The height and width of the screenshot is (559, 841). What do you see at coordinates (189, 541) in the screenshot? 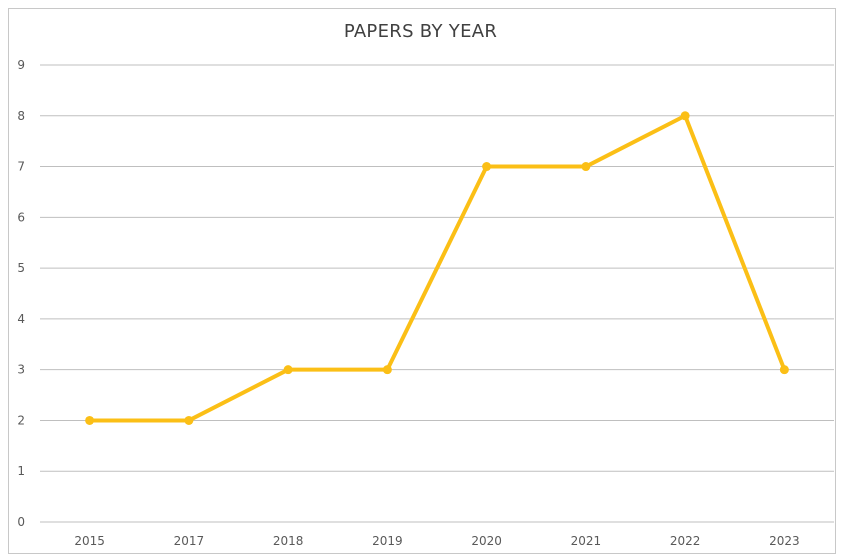
I see `x-tick-label: 2017` at bounding box center [189, 541].